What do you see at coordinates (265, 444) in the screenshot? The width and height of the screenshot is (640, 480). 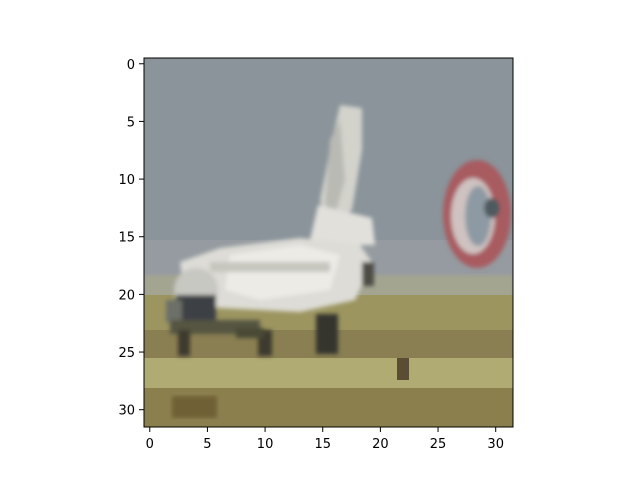 I see `x-tick-label: 10` at bounding box center [265, 444].